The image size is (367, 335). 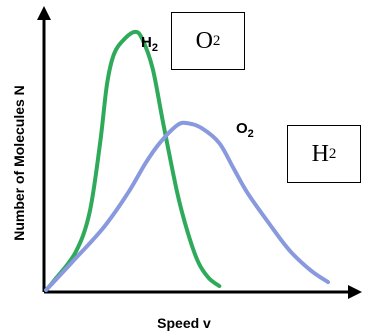 I want to click on x-axis-label: Speed v, so click(x=184, y=323).